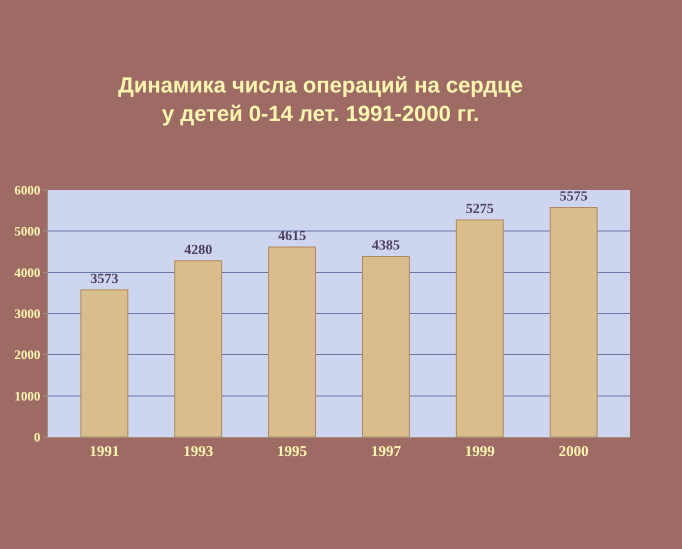 This screenshot has height=549, width=682. What do you see at coordinates (27, 231) in the screenshot?
I see `y-tick-label: 5000` at bounding box center [27, 231].